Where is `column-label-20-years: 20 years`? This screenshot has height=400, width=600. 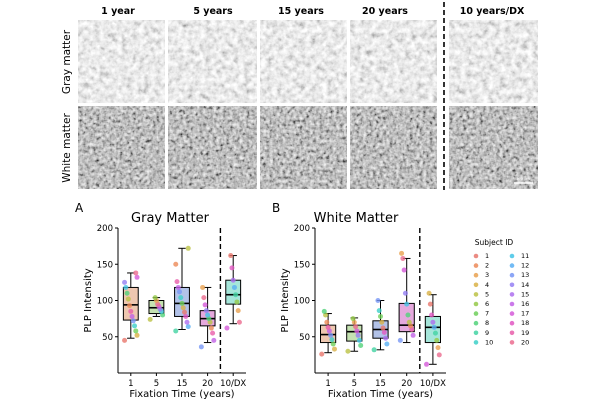 column-label-20-years: 20 years is located at coordinates (385, 11).